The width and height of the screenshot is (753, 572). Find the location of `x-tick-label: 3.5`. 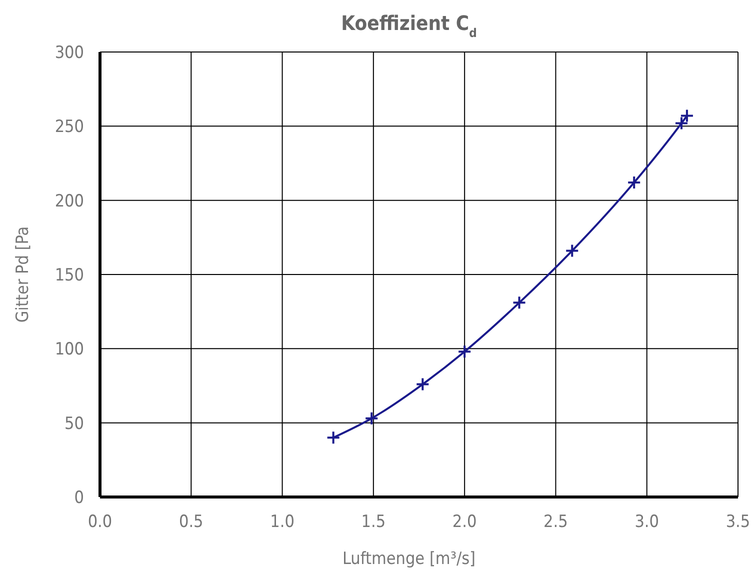

x-tick-label: 3.5 is located at coordinates (738, 522).